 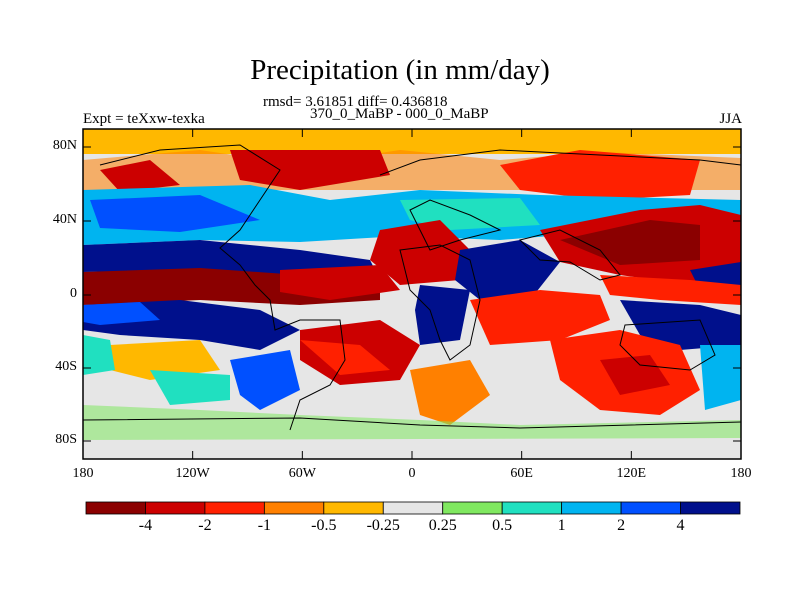 What do you see at coordinates (64, 219) in the screenshot?
I see `lat-label: 40N` at bounding box center [64, 219].